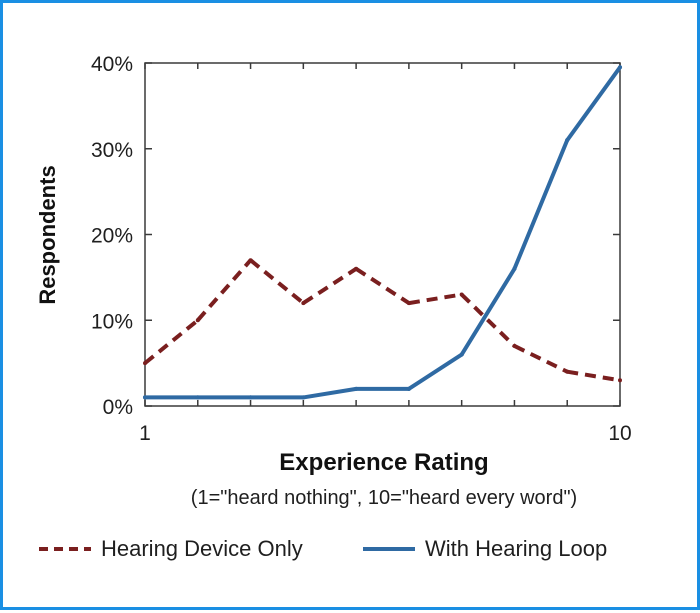 This screenshot has width=700, height=613. Describe the element at coordinates (383, 462) in the screenshot. I see `x-axis-label: Experience Rating` at that location.